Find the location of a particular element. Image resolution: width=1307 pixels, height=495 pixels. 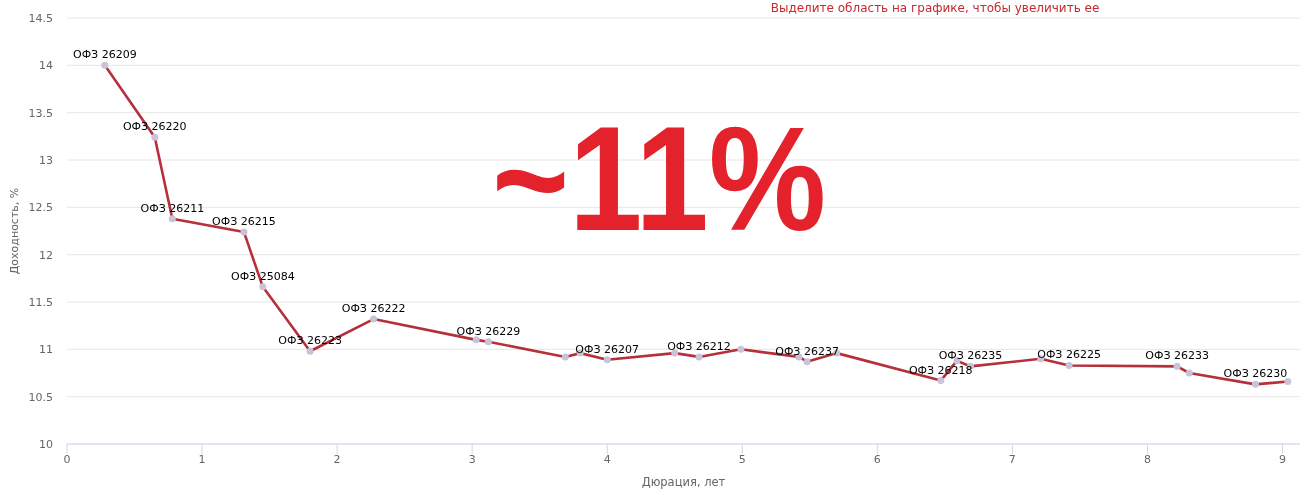

x-tick-label: 6 is located at coordinates (877, 459).